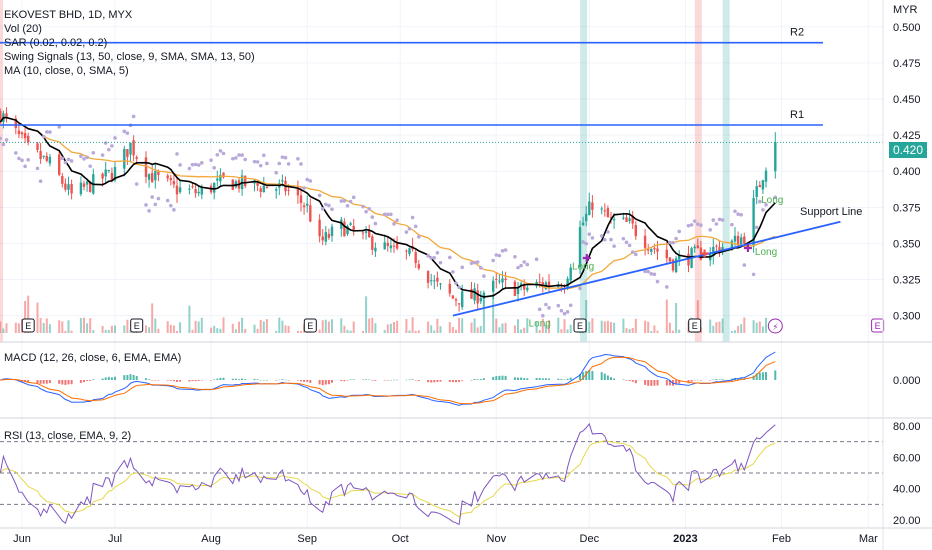 Image resolution: width=932 pixels, height=550 pixels. What do you see at coordinates (68, 436) in the screenshot?
I see `rsi-legend: RSI (13, close, EMA, 9, 2)` at bounding box center [68, 436].